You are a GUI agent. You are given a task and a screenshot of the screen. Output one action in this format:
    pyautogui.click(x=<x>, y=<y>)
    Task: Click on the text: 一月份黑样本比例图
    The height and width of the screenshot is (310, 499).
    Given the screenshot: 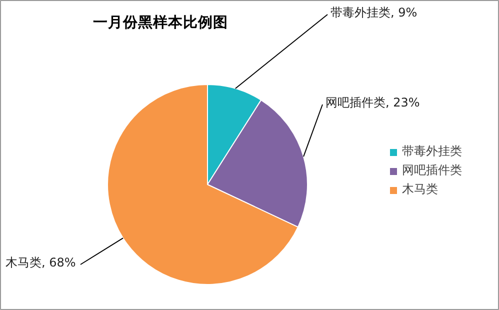 What is the action you would take?
    pyautogui.click(x=160, y=22)
    